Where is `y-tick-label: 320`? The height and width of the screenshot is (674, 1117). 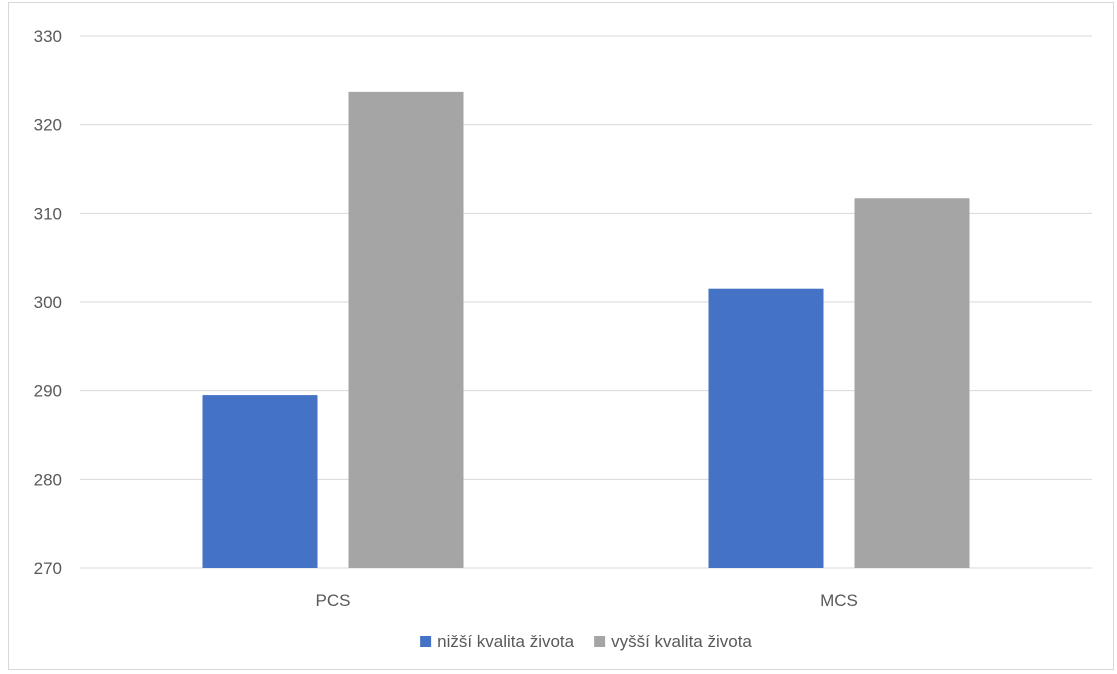 y-tick-label: 320 is located at coordinates (48, 125).